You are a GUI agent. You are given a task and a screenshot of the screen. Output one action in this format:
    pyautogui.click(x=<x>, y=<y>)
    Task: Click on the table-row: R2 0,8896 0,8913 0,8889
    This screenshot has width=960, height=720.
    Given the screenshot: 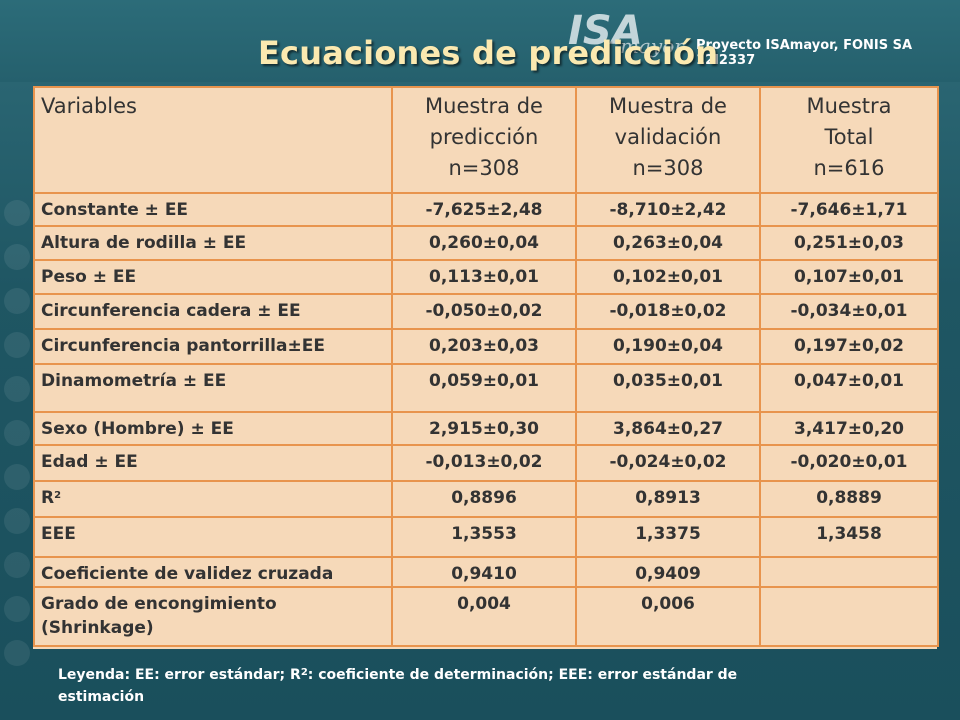 What is the action you would take?
    pyautogui.click(x=486, y=499)
    